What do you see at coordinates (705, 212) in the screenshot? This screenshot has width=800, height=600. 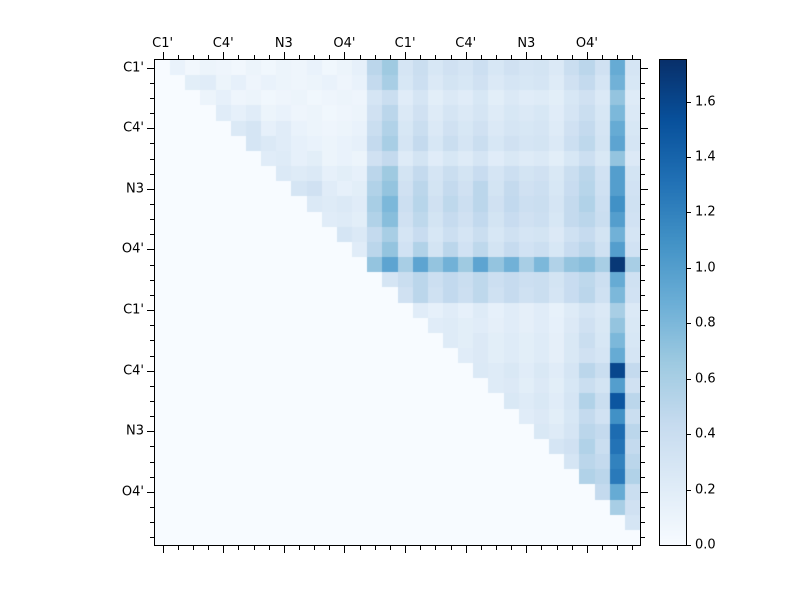 I see `colorbar-tick-label: 1.2` at bounding box center [705, 212].